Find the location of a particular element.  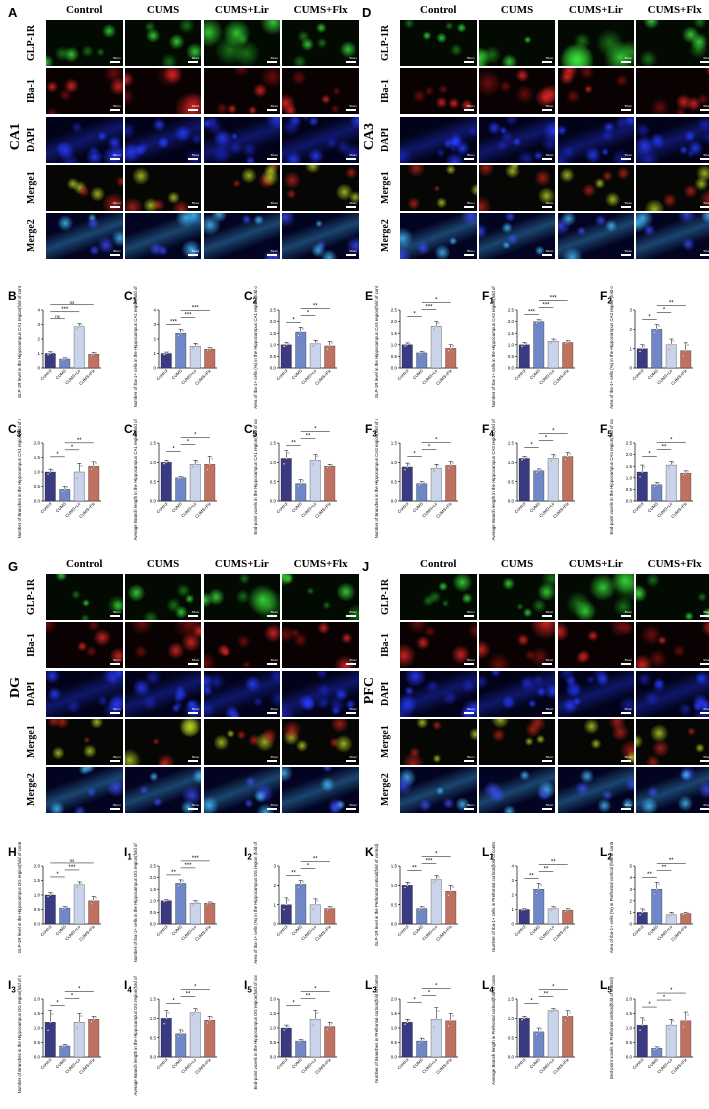

chart-panel-label: C5 is located at coordinates (250, 430).